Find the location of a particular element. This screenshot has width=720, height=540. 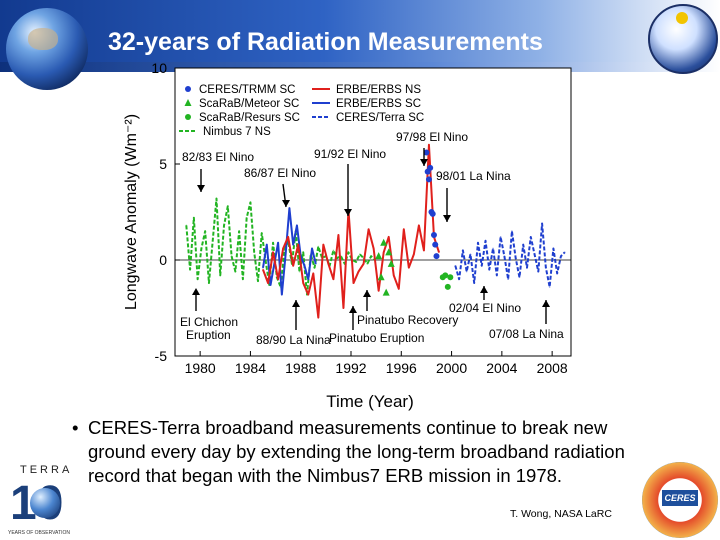

x-tick-label: 2008 is located at coordinates (552, 368).